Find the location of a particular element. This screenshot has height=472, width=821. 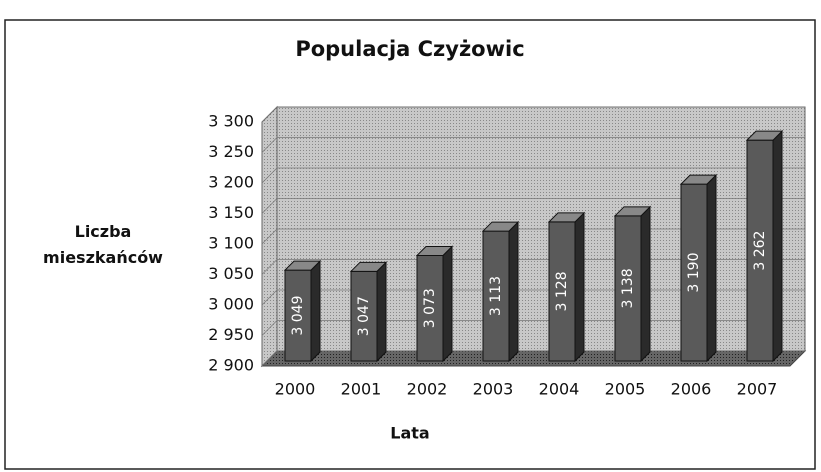

x-tick-label: 2007 is located at coordinates (757, 389).